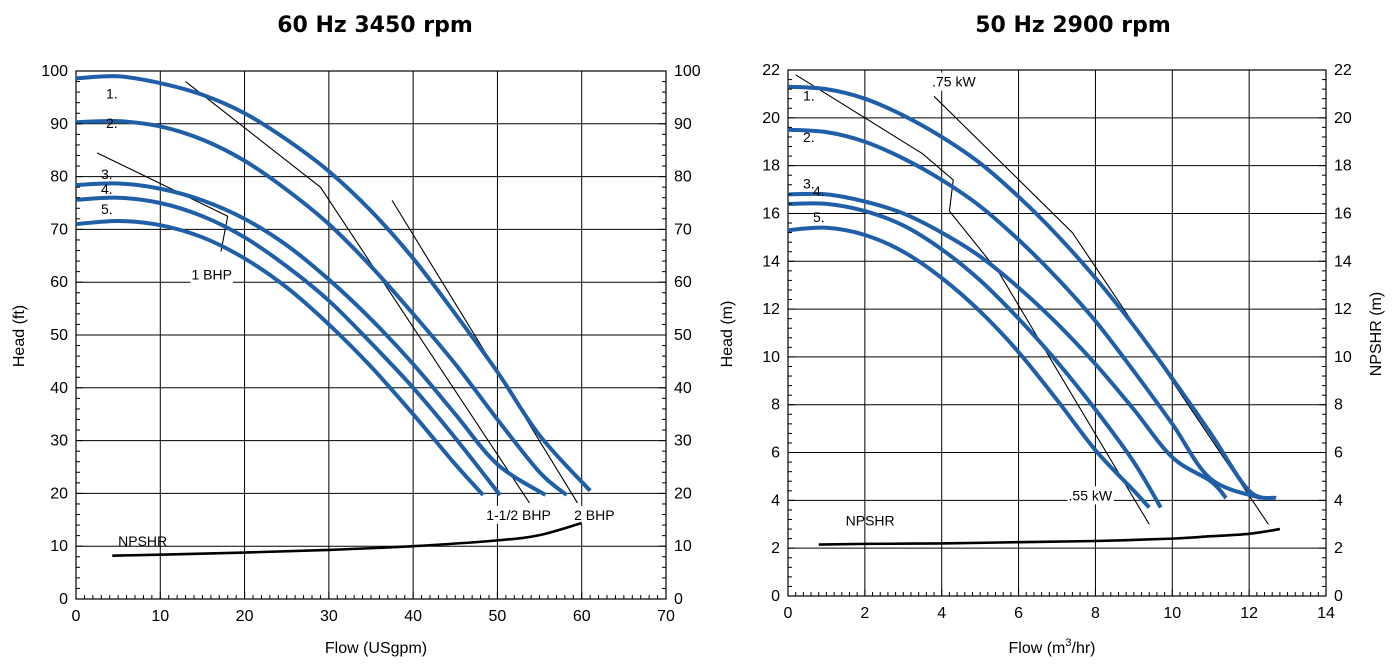  I want to click on y-tick-label-right: 4, so click(1338, 500).